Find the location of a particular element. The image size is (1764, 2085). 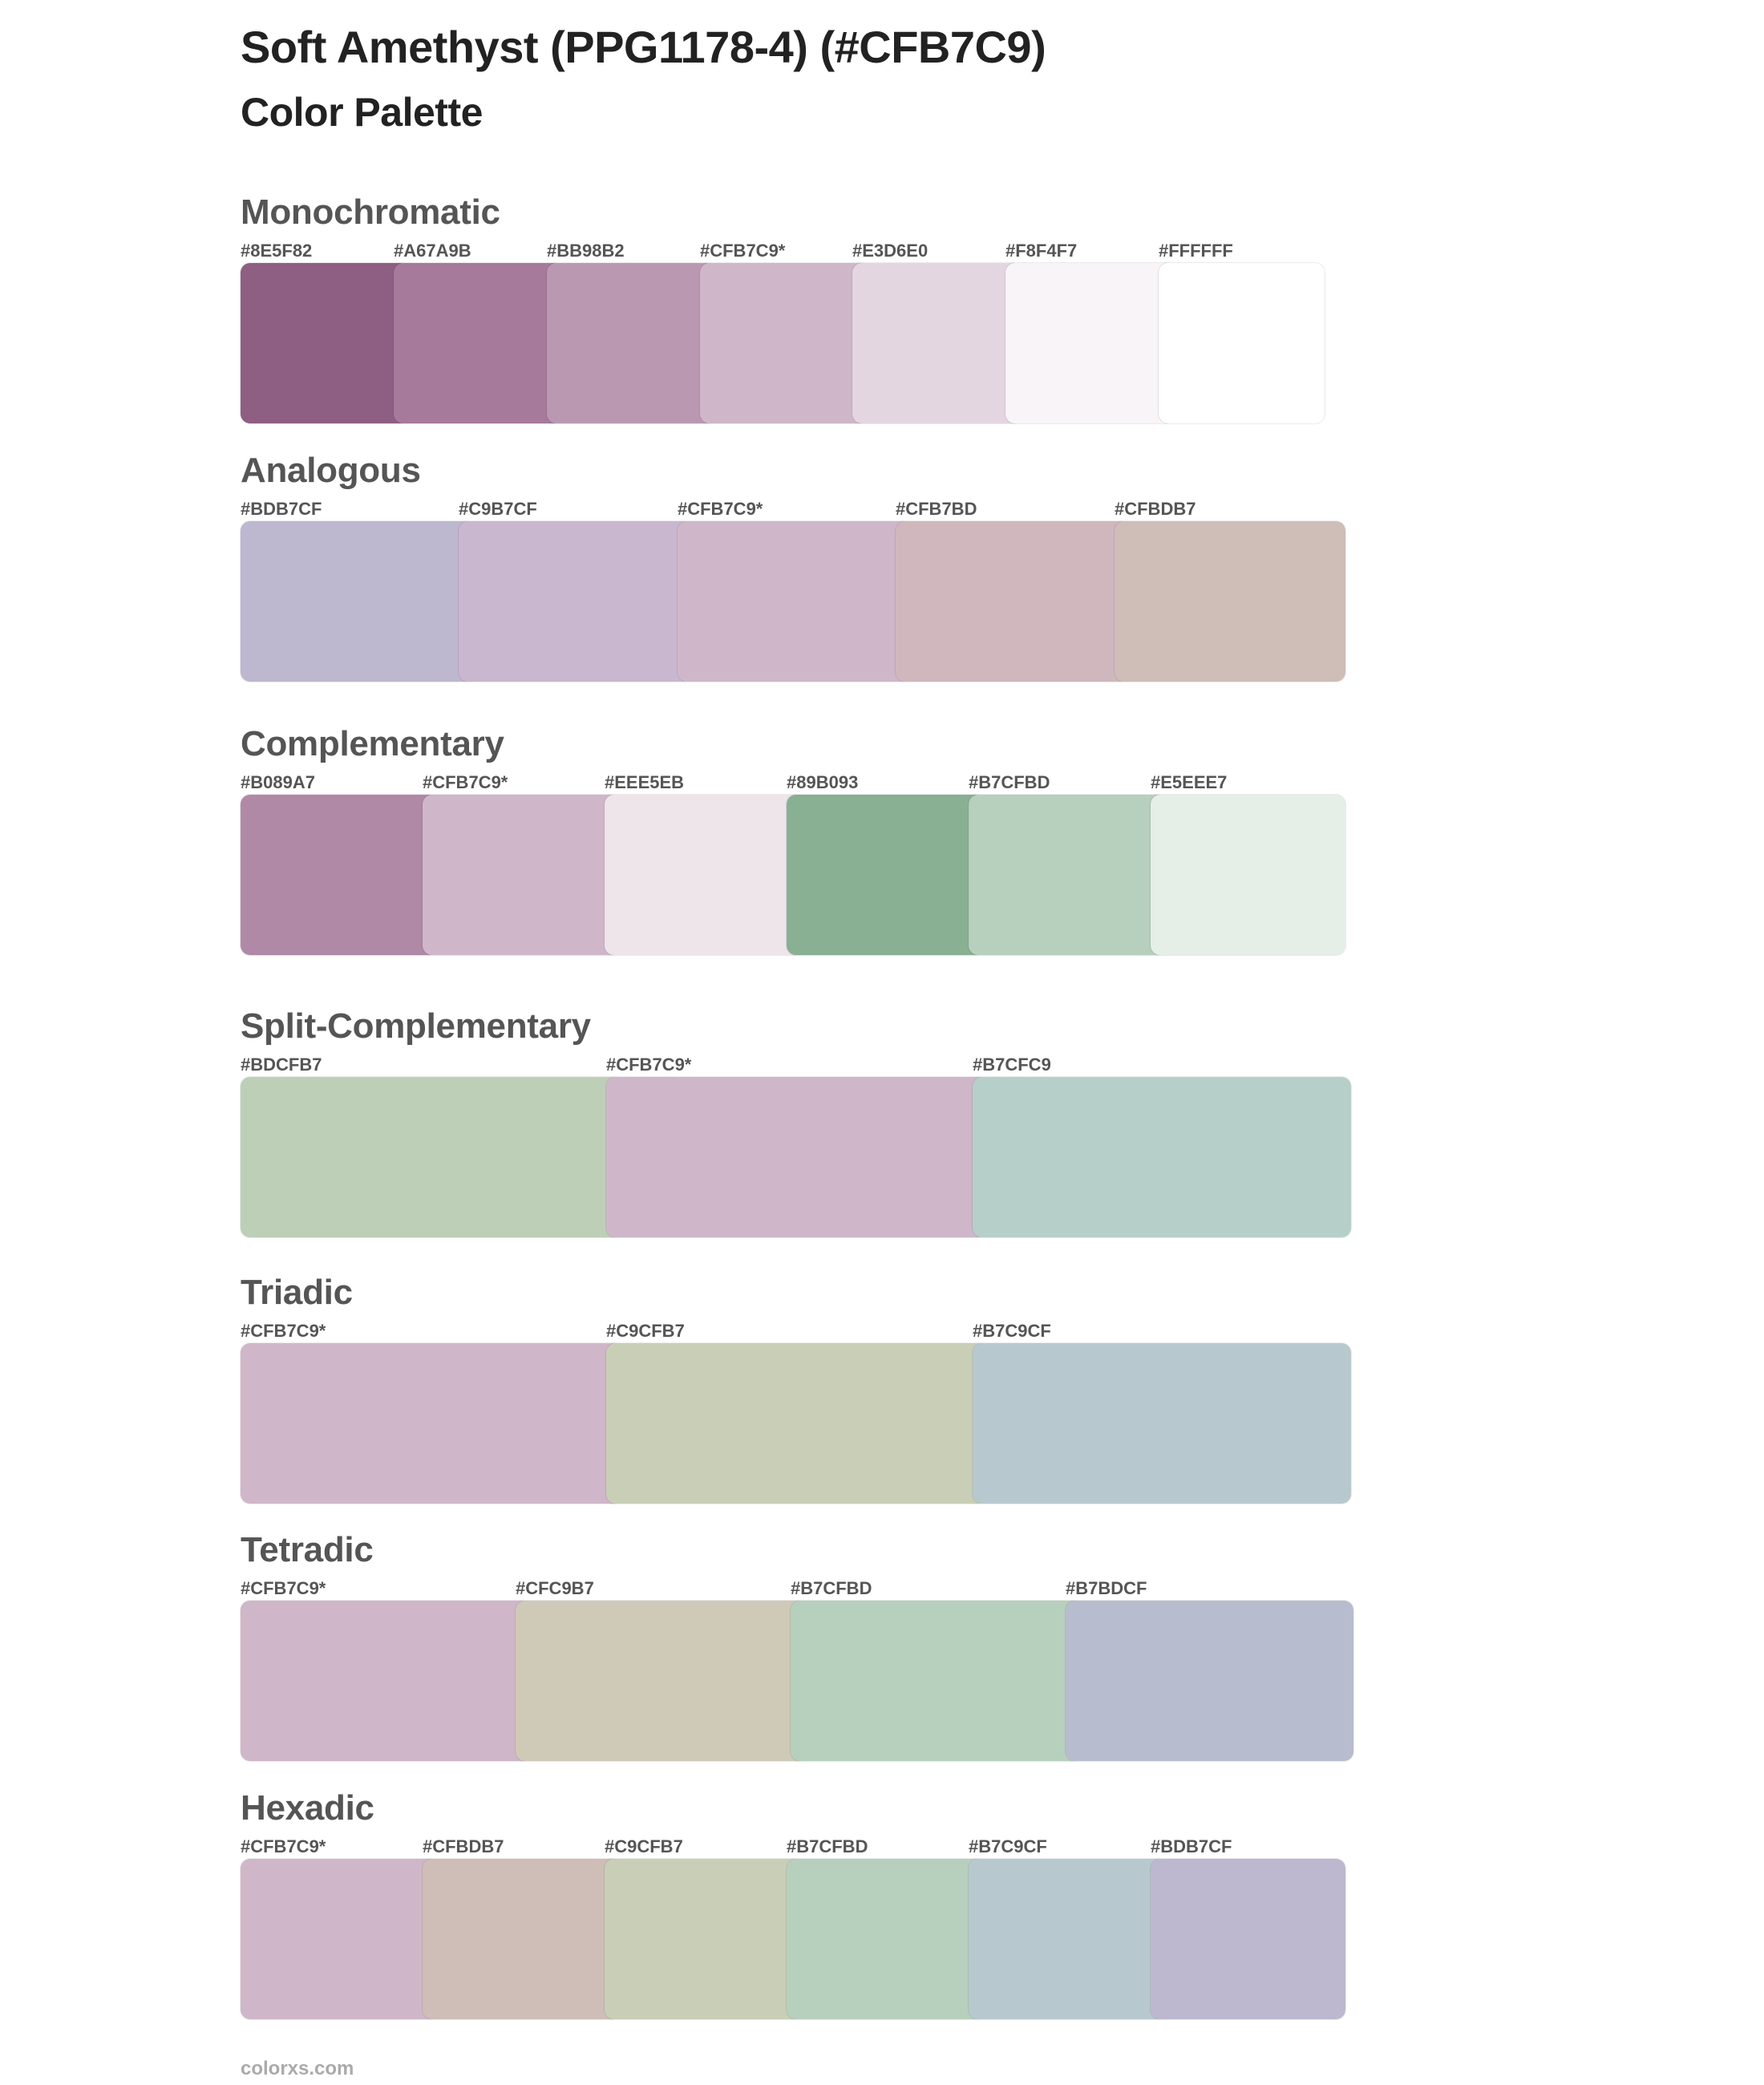

section-heading: Complementary is located at coordinates (372, 744).